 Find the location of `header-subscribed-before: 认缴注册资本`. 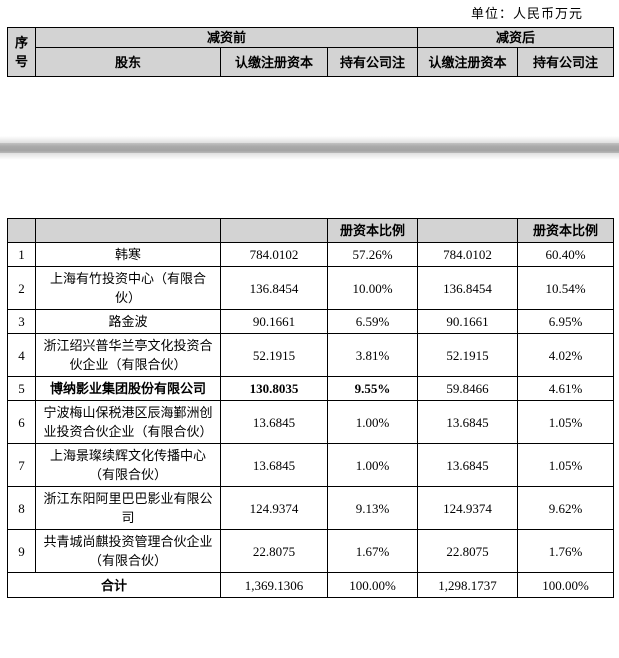

header-subscribed-before: 认缴注册资本 is located at coordinates (274, 62).